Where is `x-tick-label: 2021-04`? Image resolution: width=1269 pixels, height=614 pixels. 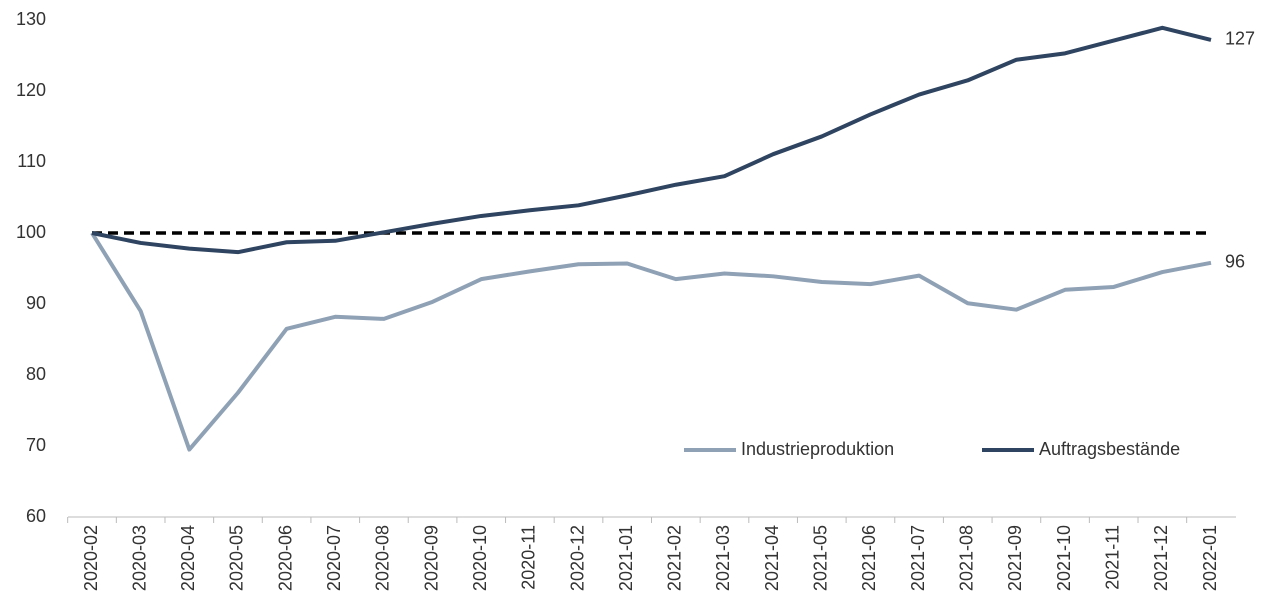
x-tick-label: 2021-04 is located at coordinates (772, 558).